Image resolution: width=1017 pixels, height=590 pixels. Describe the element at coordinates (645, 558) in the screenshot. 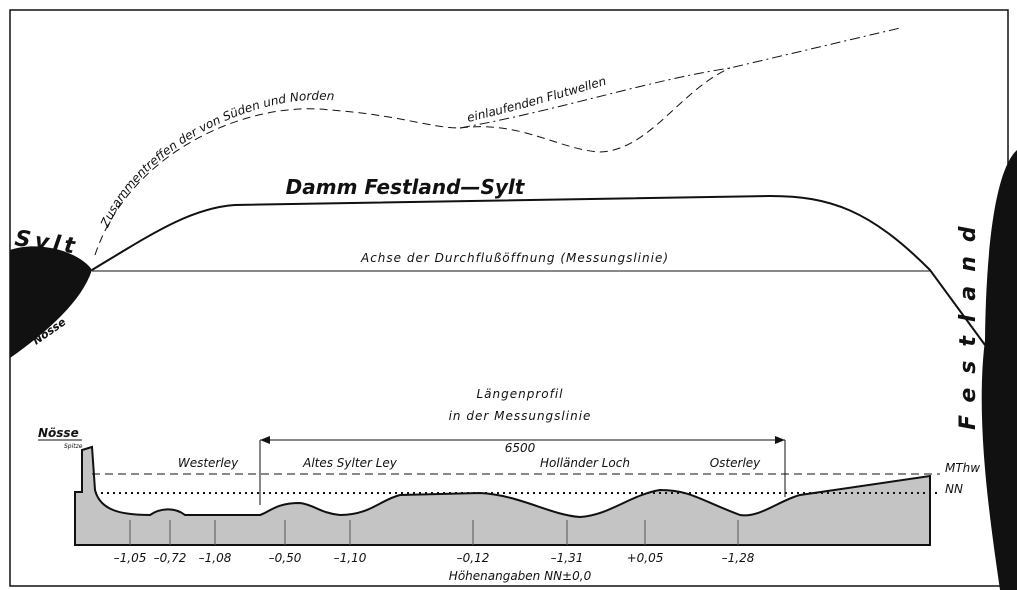

I see `depth-label: +0,05` at that location.